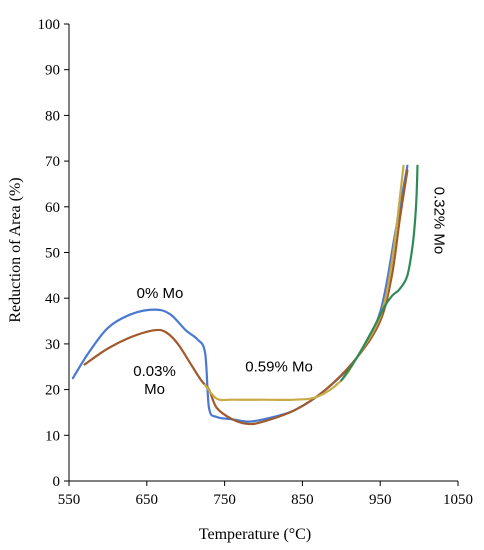 This screenshot has width=484, height=550. I want to click on series-annotation: Mo, so click(154, 389).